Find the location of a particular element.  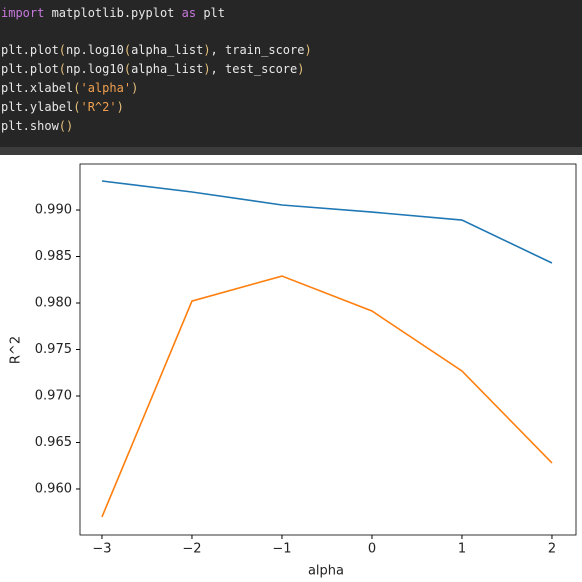

code-token: matplotlib.pyplot is located at coordinates (113, 13).